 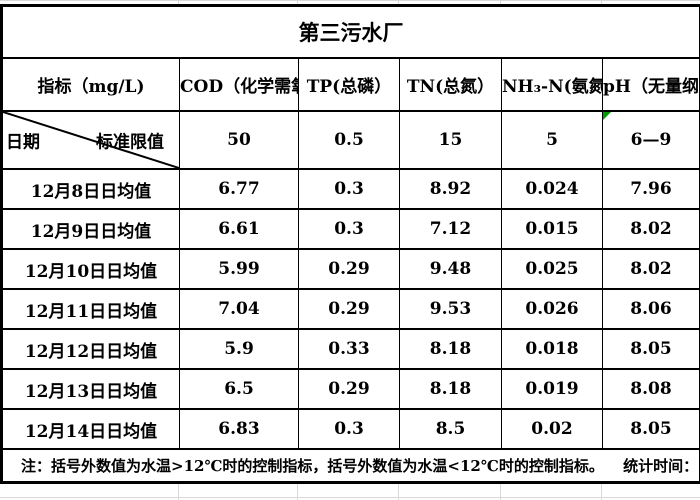 I want to click on value-cell: 0.024, so click(x=552, y=189).